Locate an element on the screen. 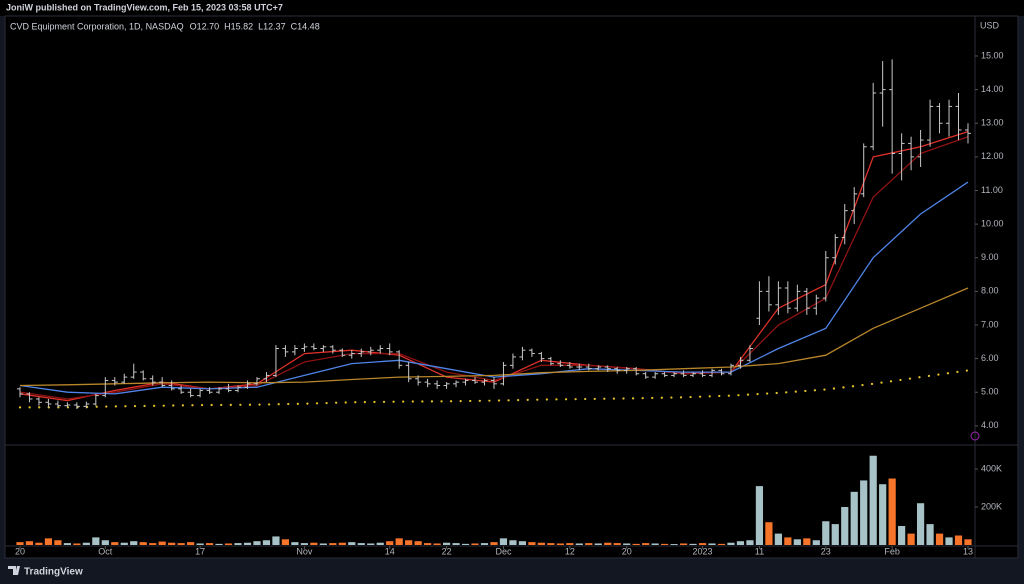 Image resolution: width=1024 pixels, height=584 pixels. y-tick-label: 10.00 is located at coordinates (992, 223).